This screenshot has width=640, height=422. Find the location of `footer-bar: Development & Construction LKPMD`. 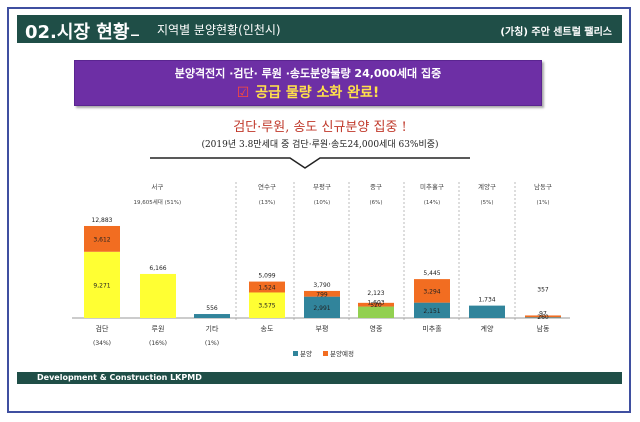

footer-bar: Development & Construction LKPMD is located at coordinates (319, 378).